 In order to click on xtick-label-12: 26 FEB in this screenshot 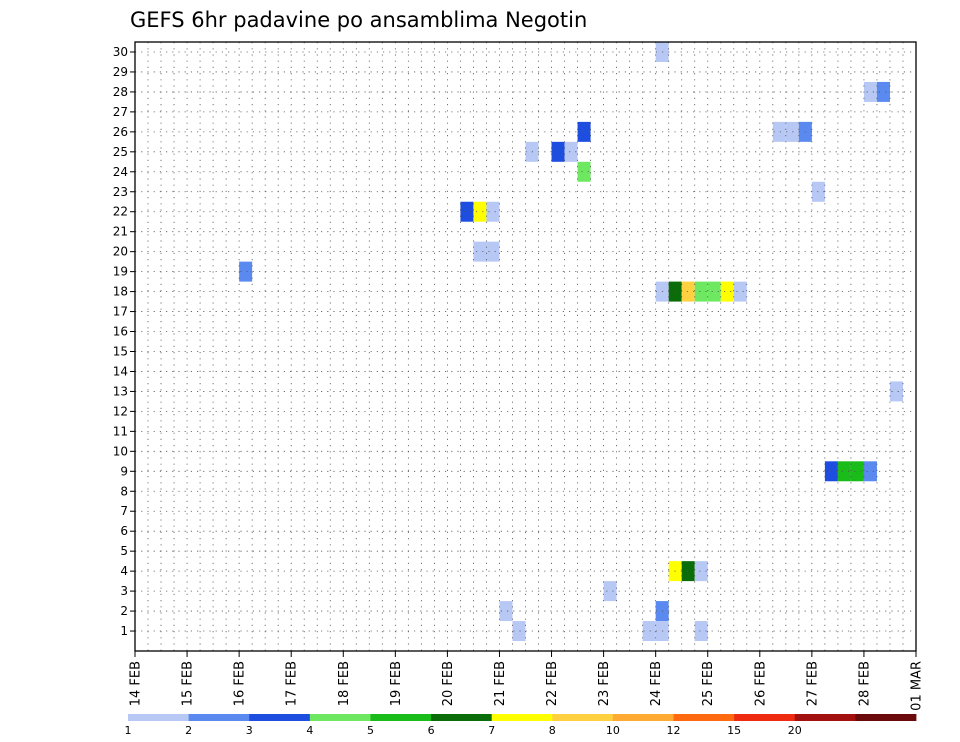, I will do `click(760, 683)`.